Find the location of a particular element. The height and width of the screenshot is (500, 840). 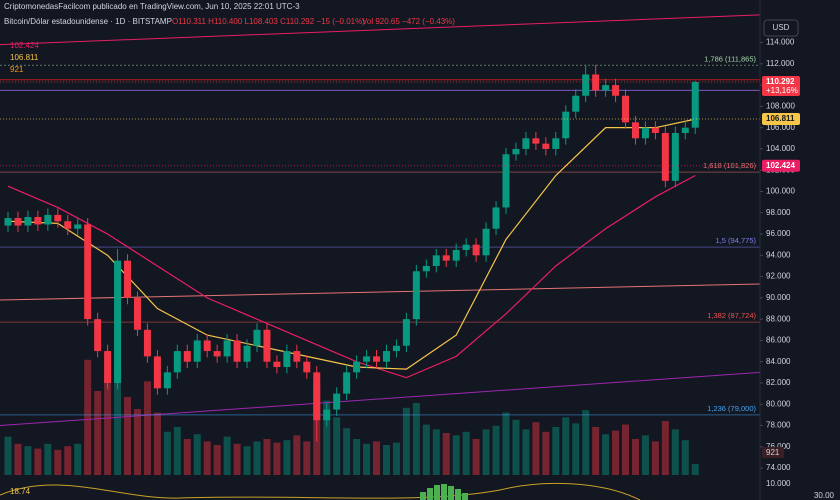

legend-value: 106.811 is located at coordinates (24, 57).